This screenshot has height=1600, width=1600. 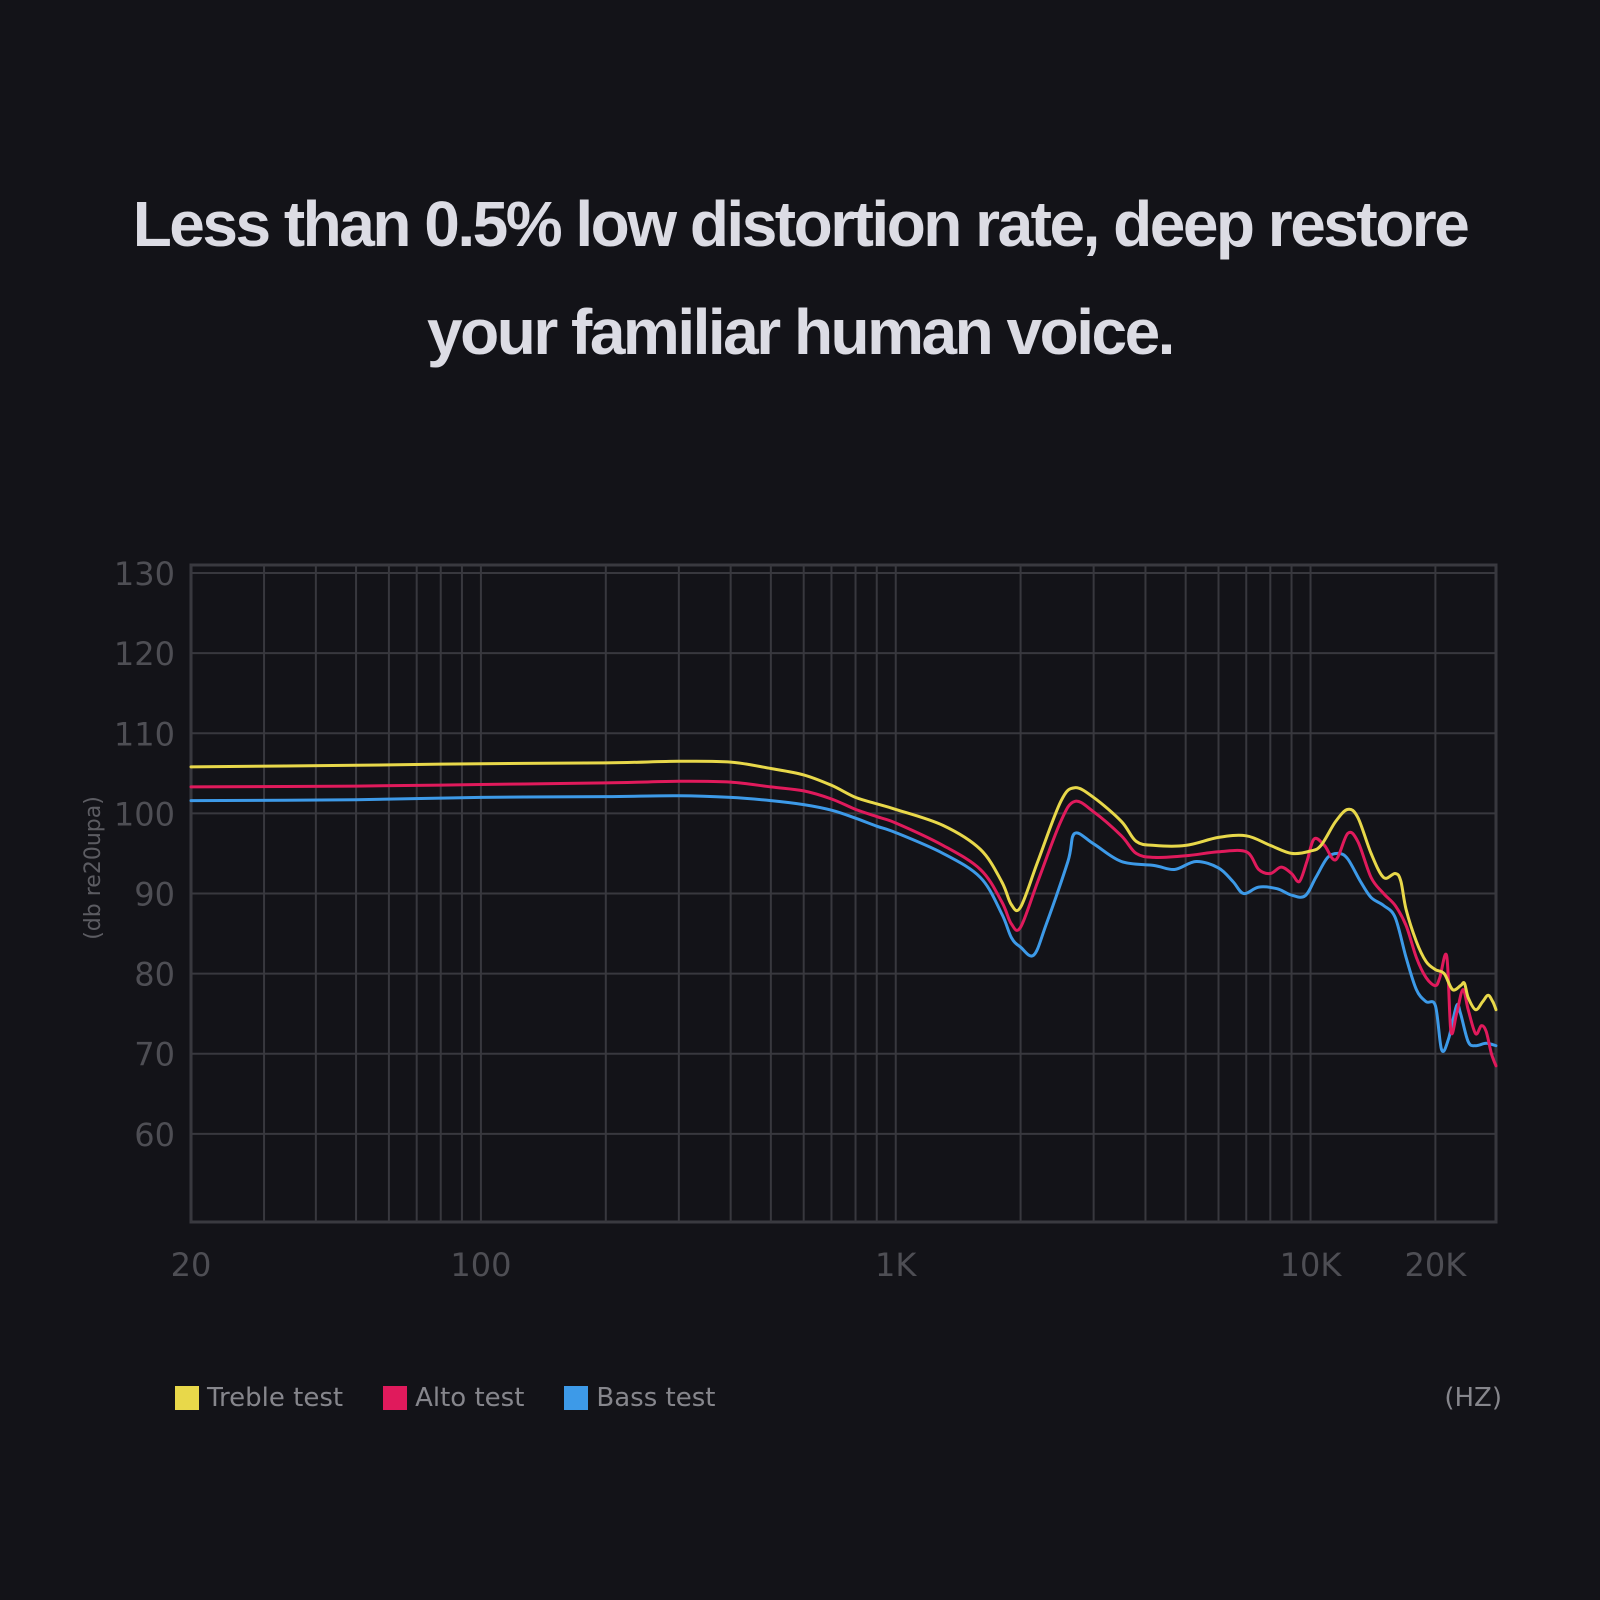 What do you see at coordinates (1473, 1398) in the screenshot?
I see `x-axis-unit-label: (HZ)` at bounding box center [1473, 1398].